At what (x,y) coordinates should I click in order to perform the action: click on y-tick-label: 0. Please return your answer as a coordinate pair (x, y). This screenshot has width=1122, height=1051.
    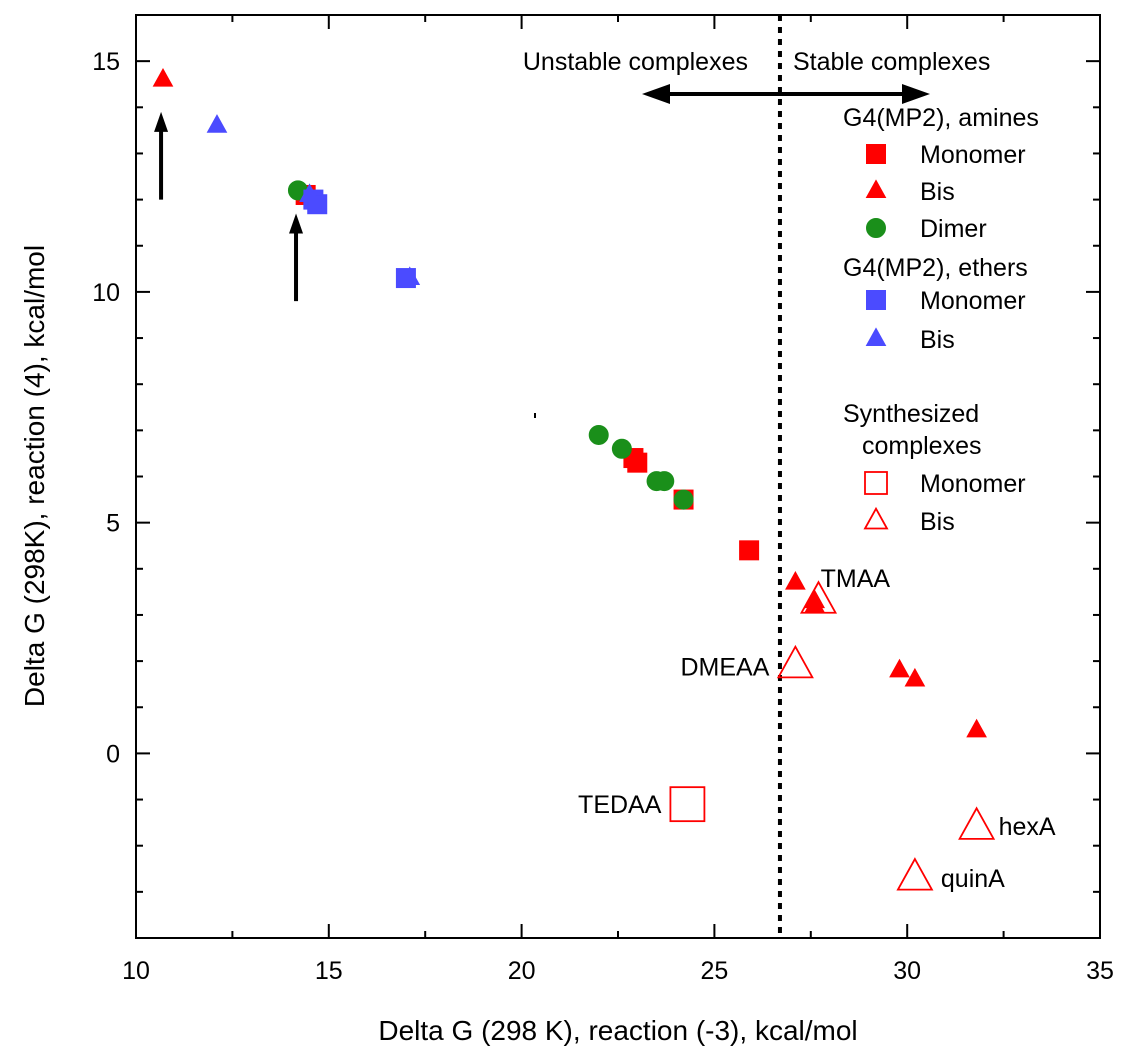
    Looking at the image, I should click on (113, 754).